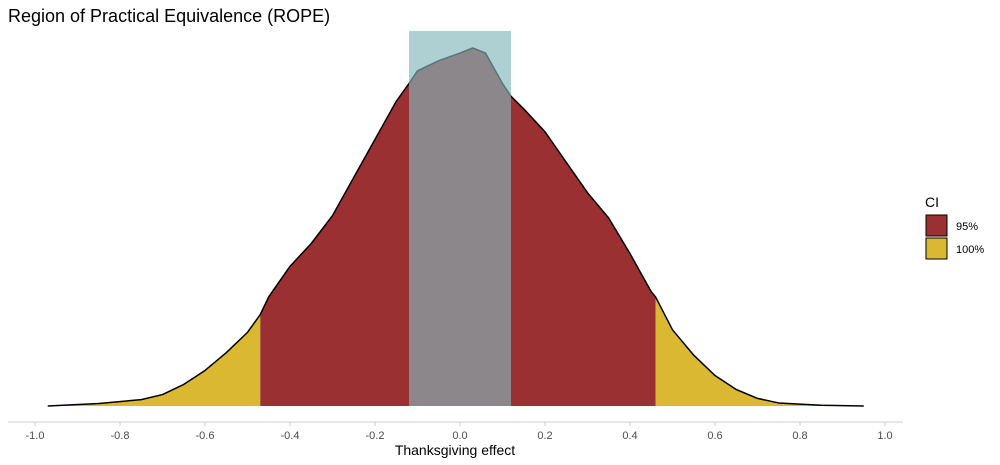  Describe the element at coordinates (970, 250) in the screenshot. I see `legend-label: 100%` at that location.